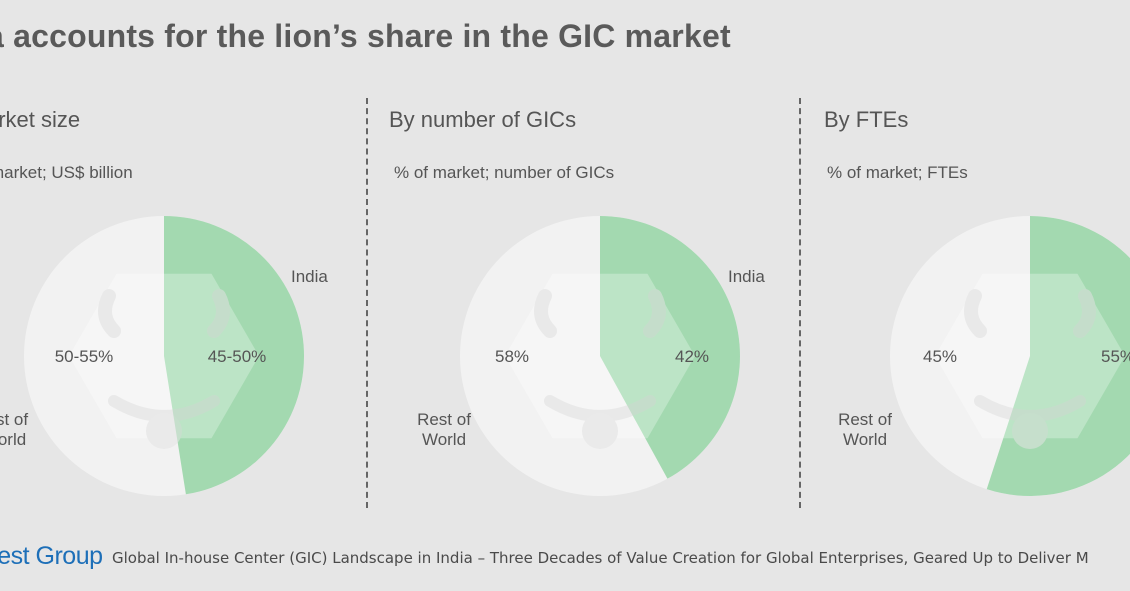 Image resolution: width=1130 pixels, height=591 pixels. What do you see at coordinates (40, 119) in the screenshot?
I see `panel-title-market-size: arket size` at bounding box center [40, 119].